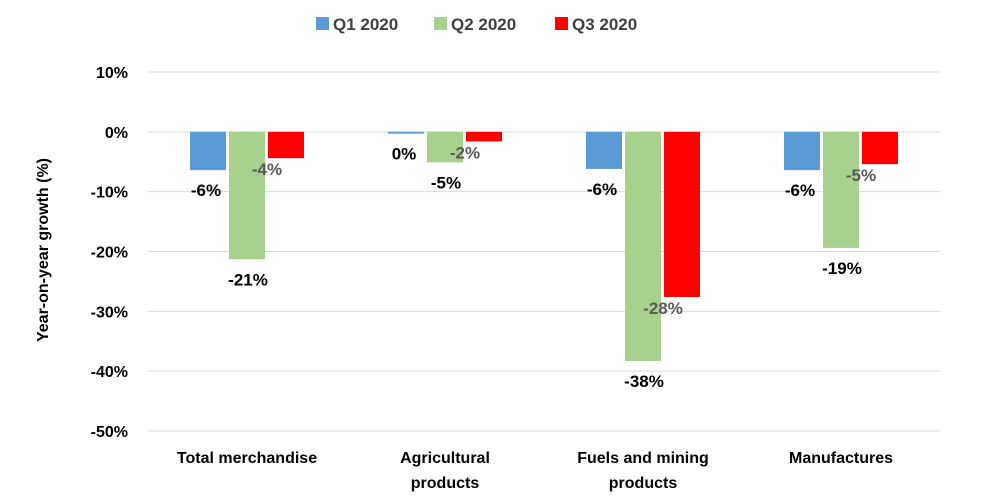  I want to click on legend-label: Q2 2020, so click(483, 24).